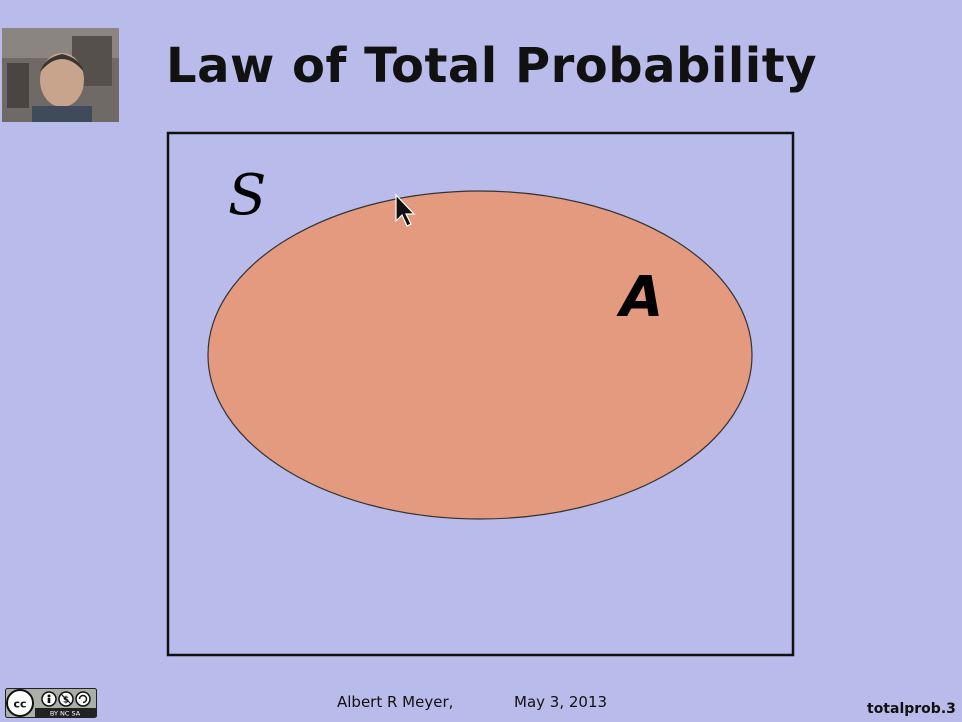 The width and height of the screenshot is (962, 722). Describe the element at coordinates (19, 704) in the screenshot. I see `svg-text: cc` at that location.